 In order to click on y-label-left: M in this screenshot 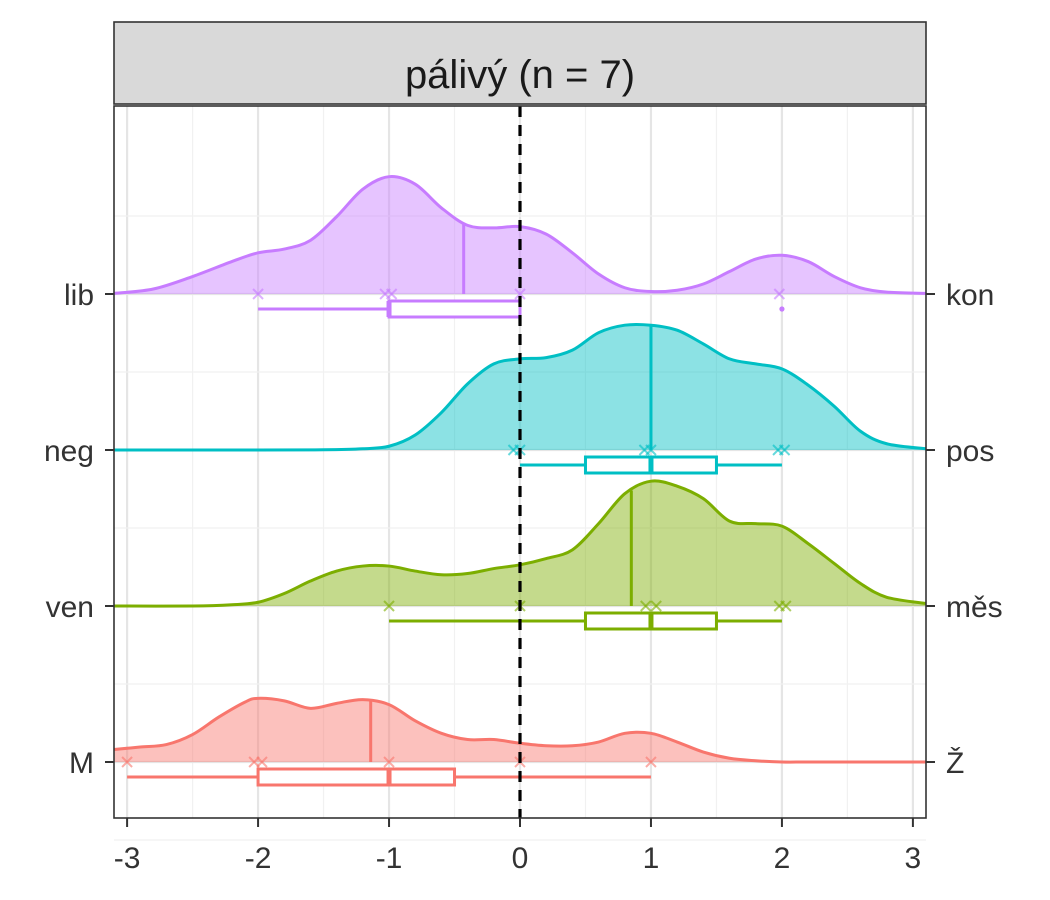, I will do `click(81, 763)`.